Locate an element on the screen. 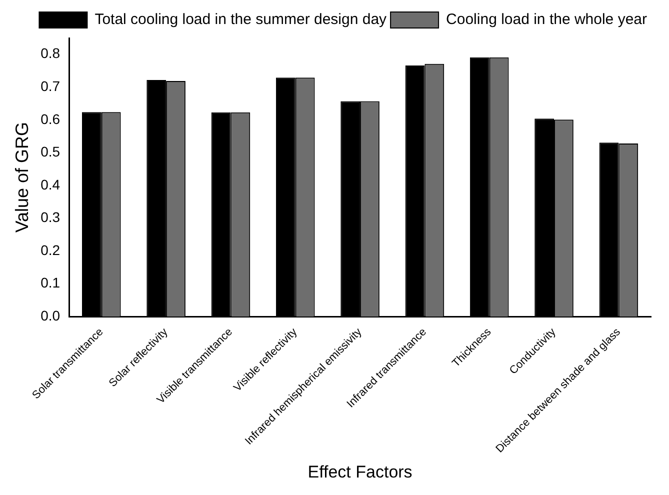  y-tick-label: 0.7 is located at coordinates (50, 86).